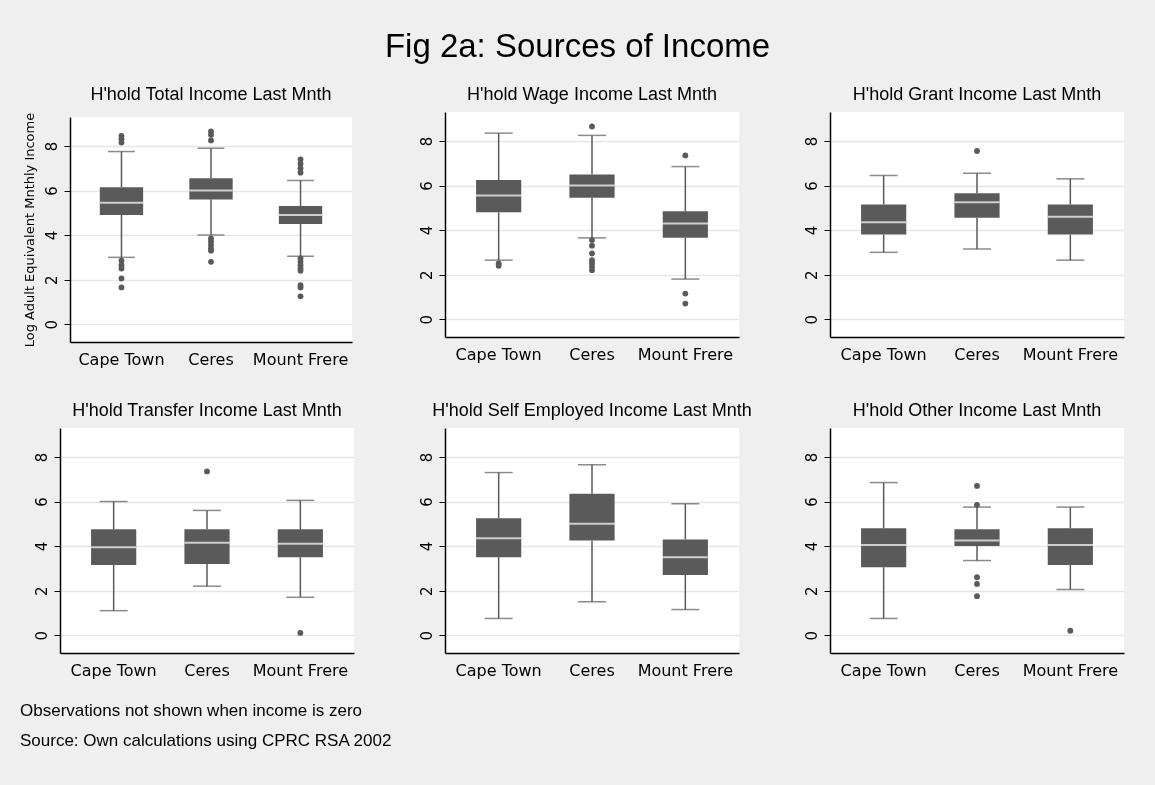 The image size is (1155, 785). I want to click on chart-title: H'hold Self Employed Income Last Mnth, so click(592, 410).